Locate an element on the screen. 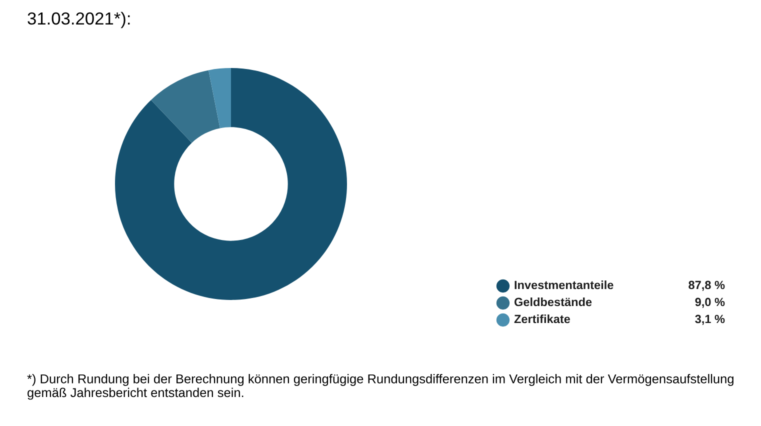 Image resolution: width=761 pixels, height=426 pixels. data-label: 87,8 % is located at coordinates (706, 285).